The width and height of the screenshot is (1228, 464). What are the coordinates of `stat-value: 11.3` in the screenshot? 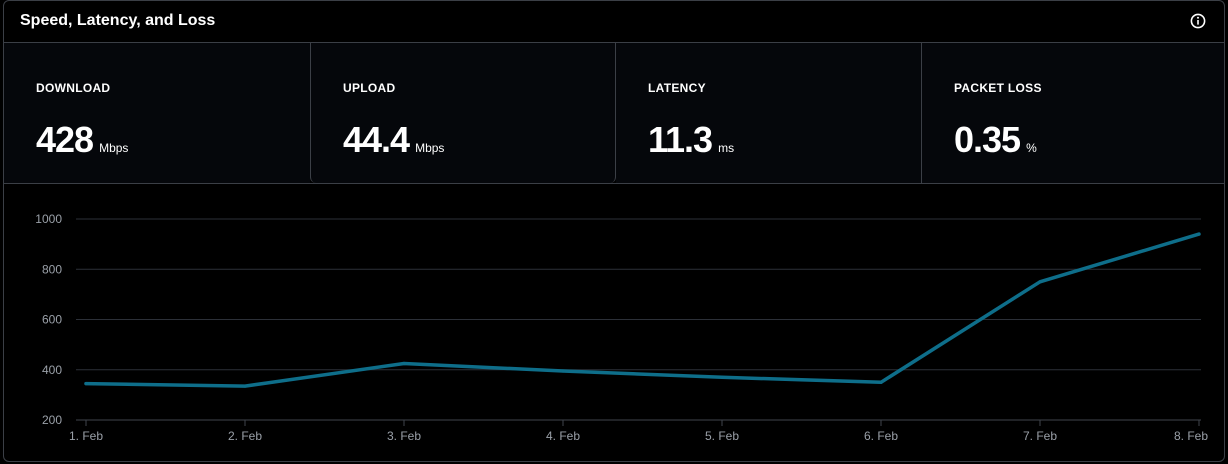 It's located at (680, 139).